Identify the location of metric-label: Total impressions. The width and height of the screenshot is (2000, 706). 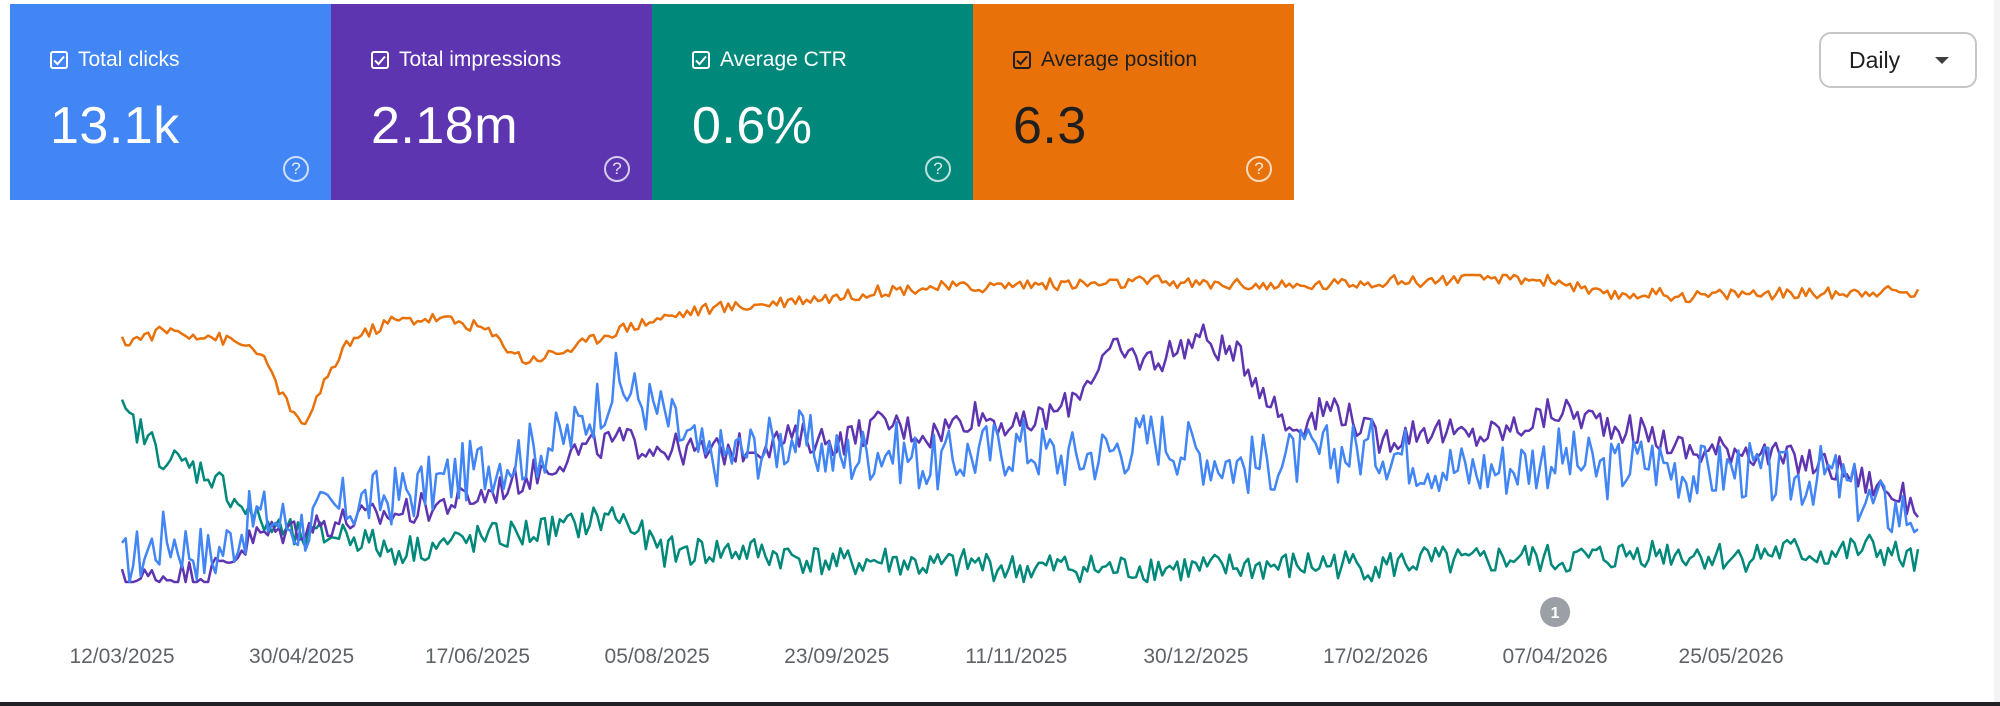
(480, 59).